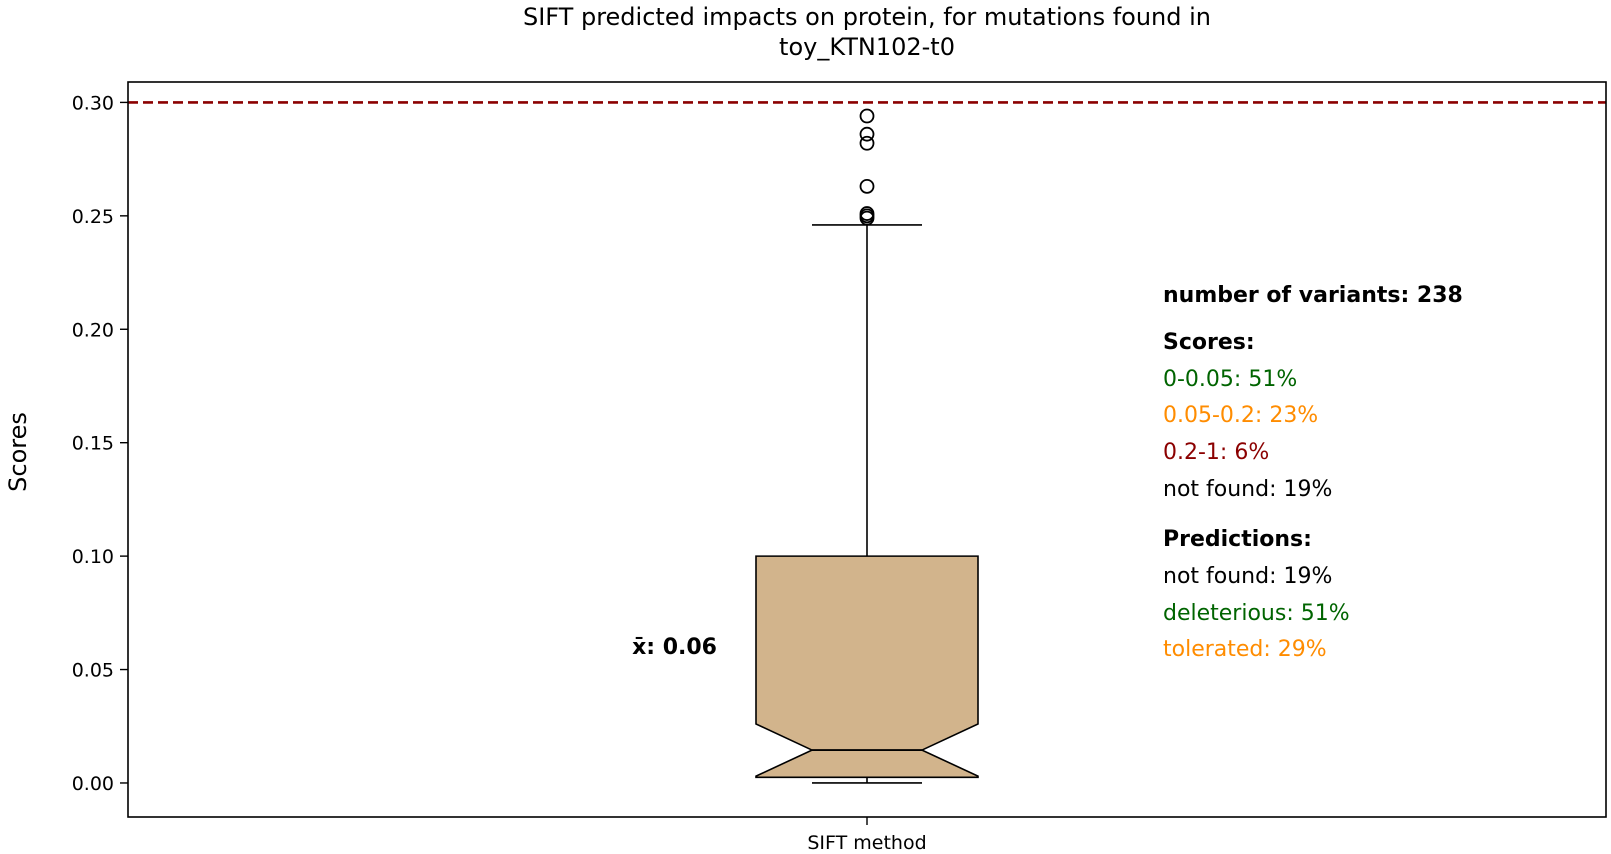 The height and width of the screenshot is (854, 1611). Describe the element at coordinates (93, 217) in the screenshot. I see `y-tick-label: 0.25` at that location.